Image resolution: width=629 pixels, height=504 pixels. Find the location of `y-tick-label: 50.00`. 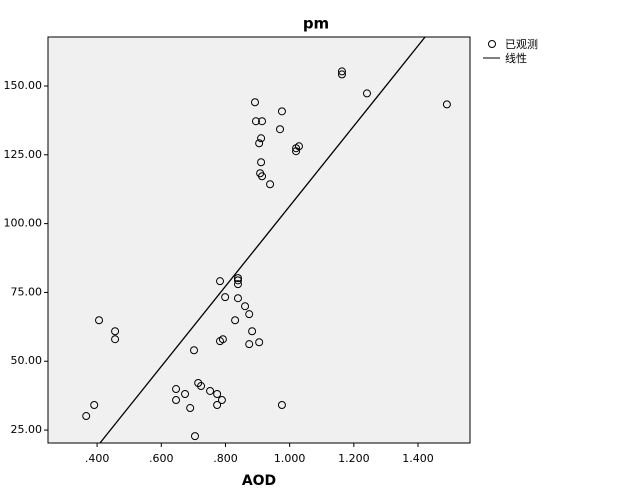

y-tick-label: 50.00 is located at coordinates (27, 360).